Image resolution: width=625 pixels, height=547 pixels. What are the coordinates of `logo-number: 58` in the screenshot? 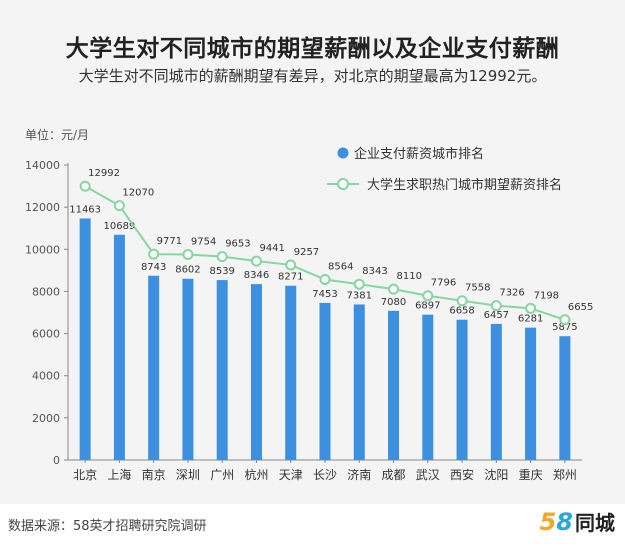 It's located at (556, 522).